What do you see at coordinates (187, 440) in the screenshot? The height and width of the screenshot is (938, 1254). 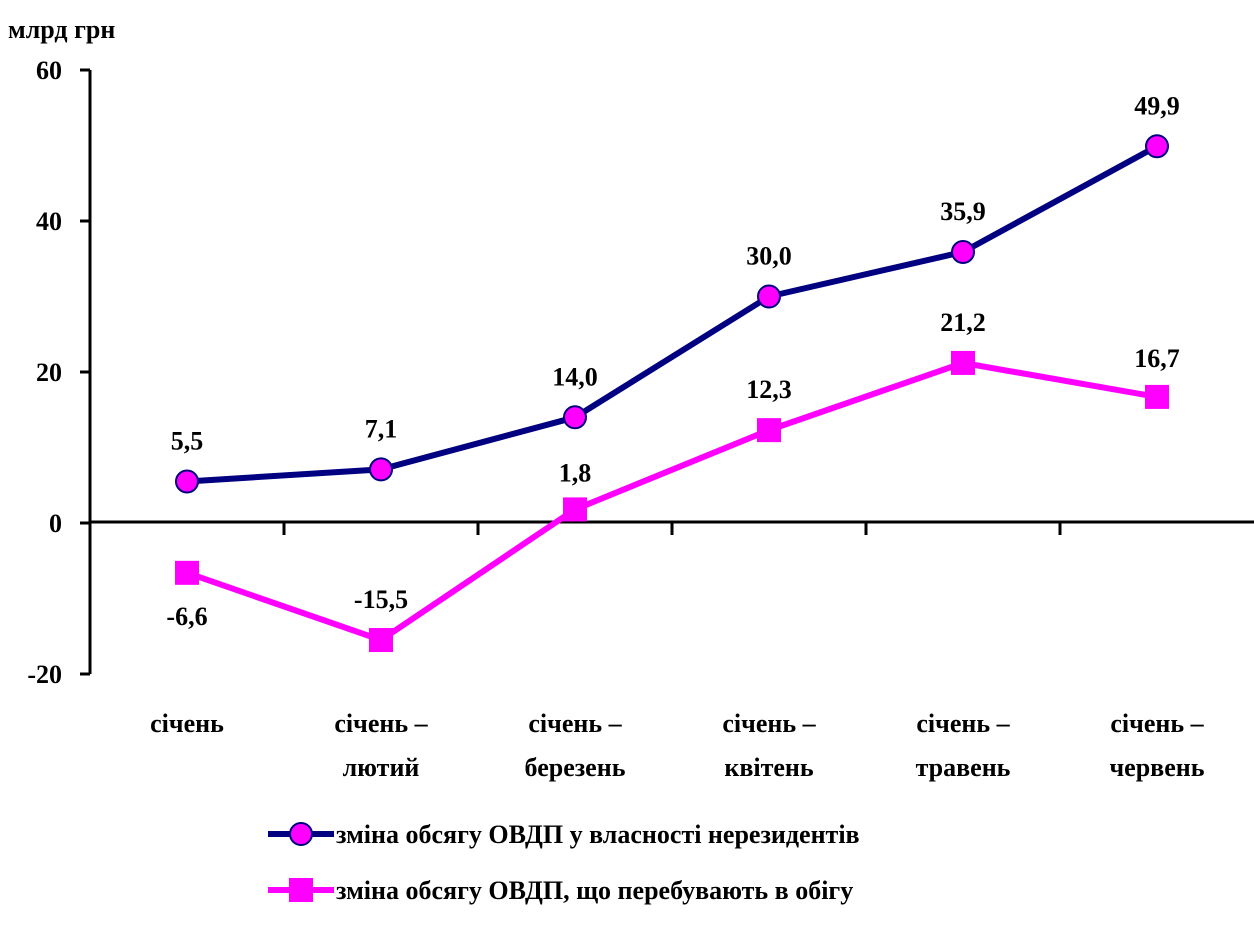 I see `series-1-data-label: 5,5` at bounding box center [187, 440].